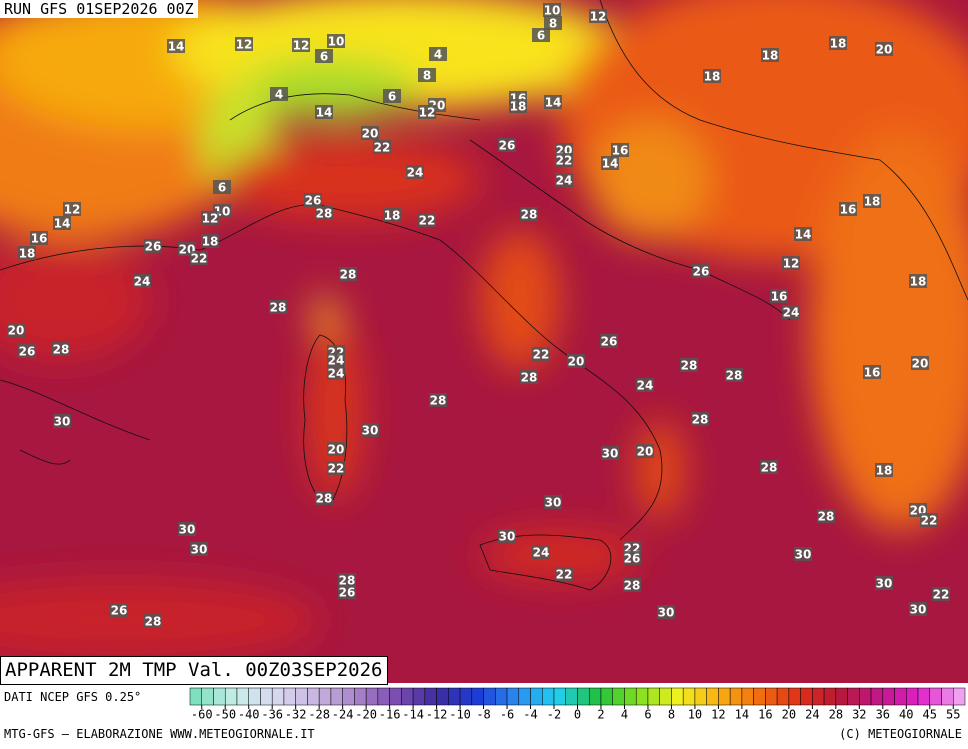  Describe the element at coordinates (73, 697) in the screenshot. I see `source-label: DATI NCEP GFS 0.25°` at that location.